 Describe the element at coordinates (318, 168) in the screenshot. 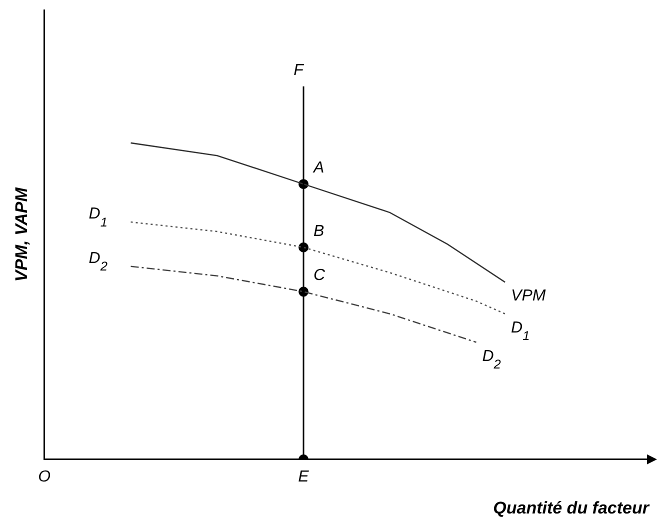

I see `annotation: A` at that location.